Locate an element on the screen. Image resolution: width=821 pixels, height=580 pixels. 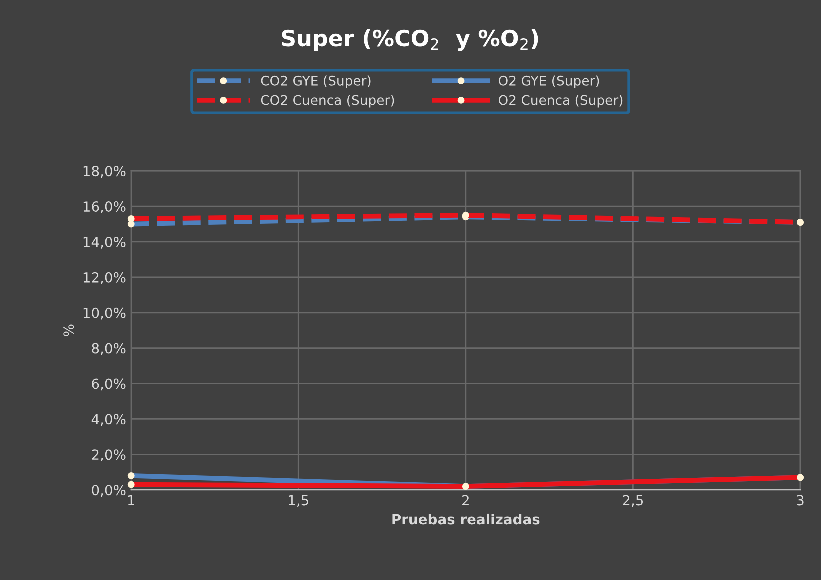
y-tick-label: 14,0% is located at coordinates (105, 242).